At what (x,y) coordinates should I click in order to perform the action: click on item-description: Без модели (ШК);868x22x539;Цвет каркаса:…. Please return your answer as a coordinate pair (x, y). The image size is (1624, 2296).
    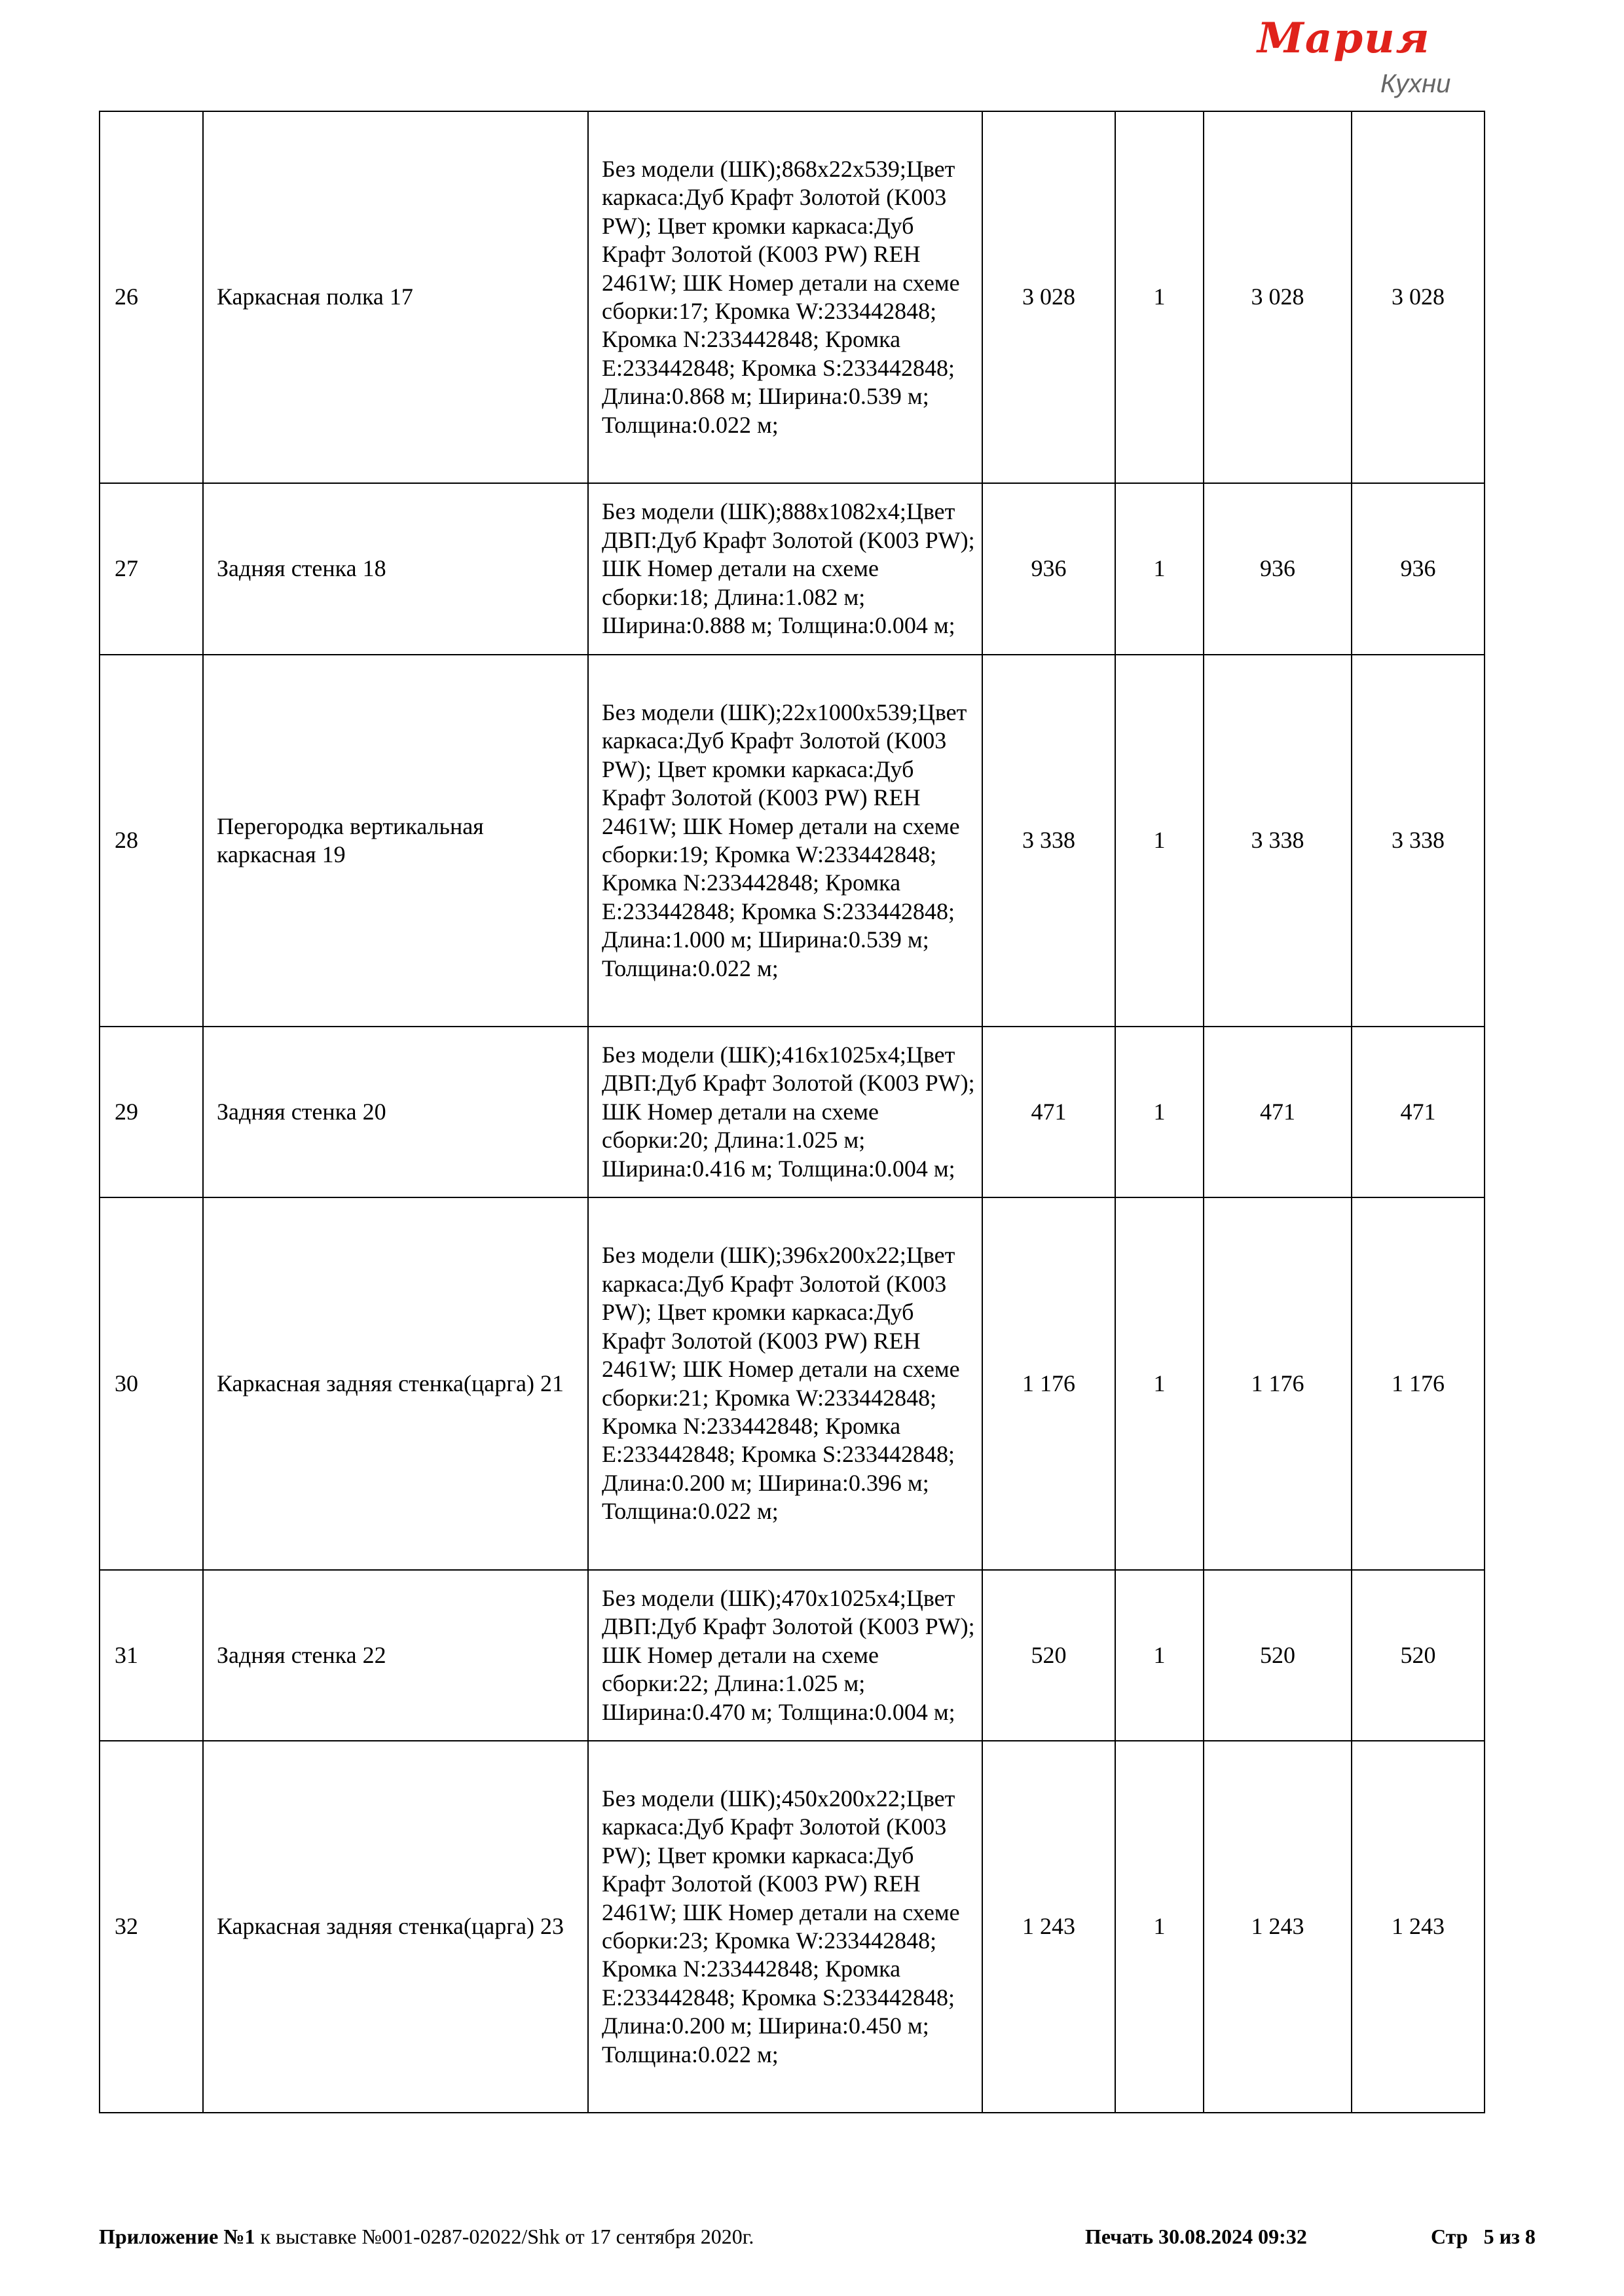
    Looking at the image, I should click on (785, 297).